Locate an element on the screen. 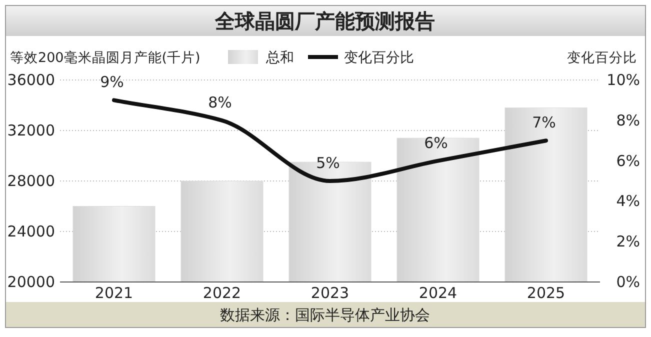 The width and height of the screenshot is (651, 337). y2-tick-label: 2% is located at coordinates (628, 241).